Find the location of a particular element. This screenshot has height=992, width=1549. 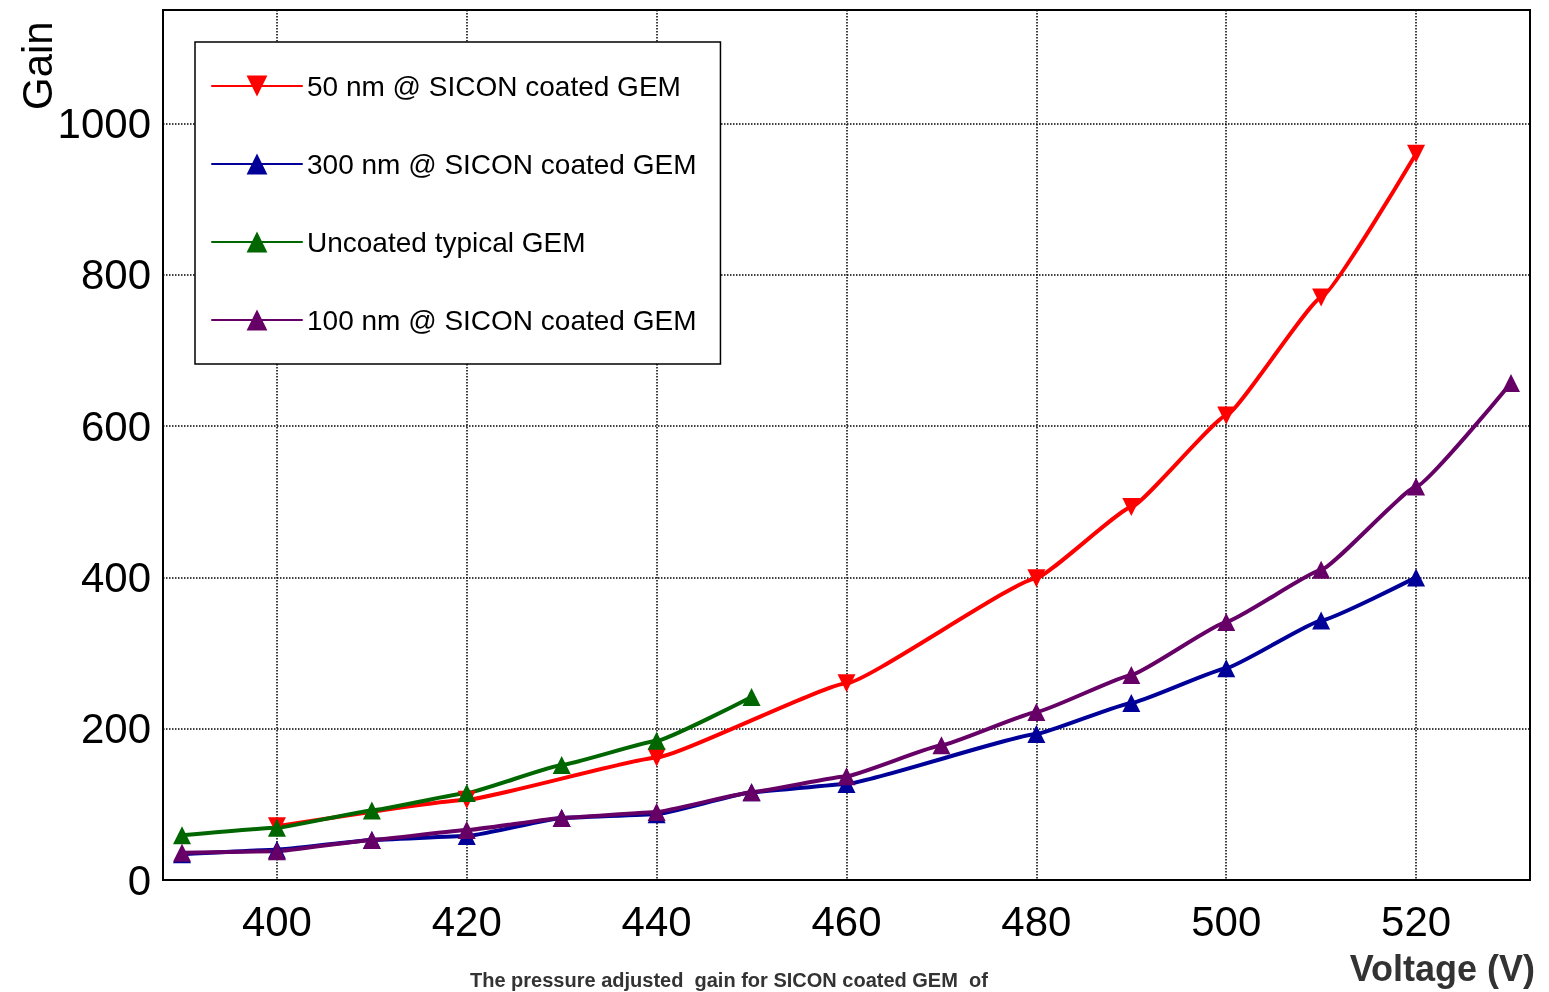

legend-label: Uncoated typical GEM is located at coordinates (446, 242).